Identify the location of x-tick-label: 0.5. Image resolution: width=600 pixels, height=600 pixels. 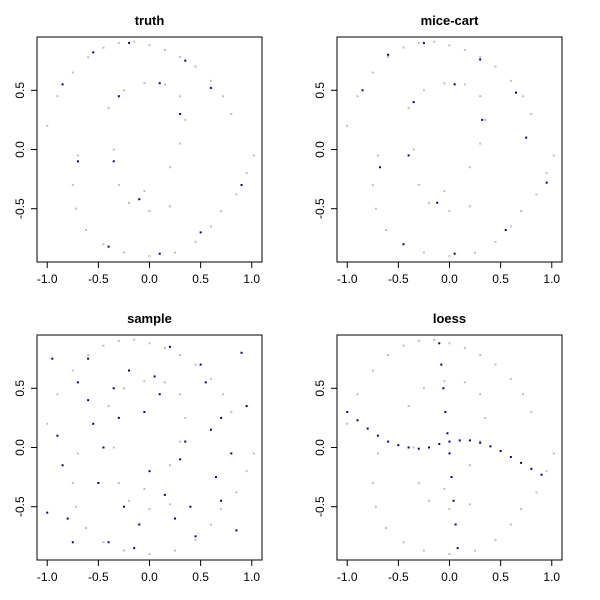
(500, 279).